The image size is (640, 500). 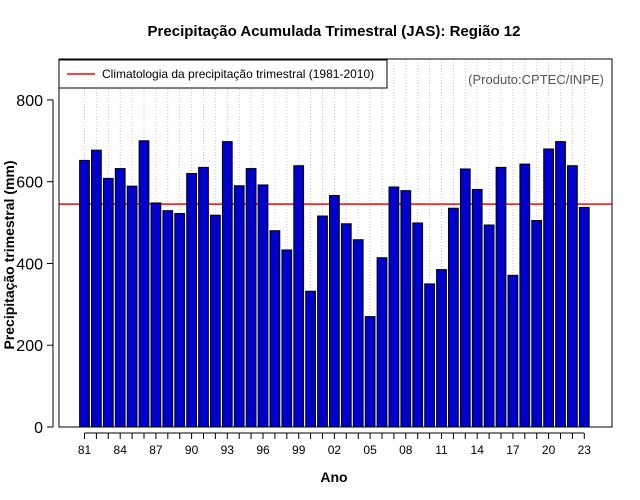 I want to click on y-tick-label: 0, so click(x=38, y=428).